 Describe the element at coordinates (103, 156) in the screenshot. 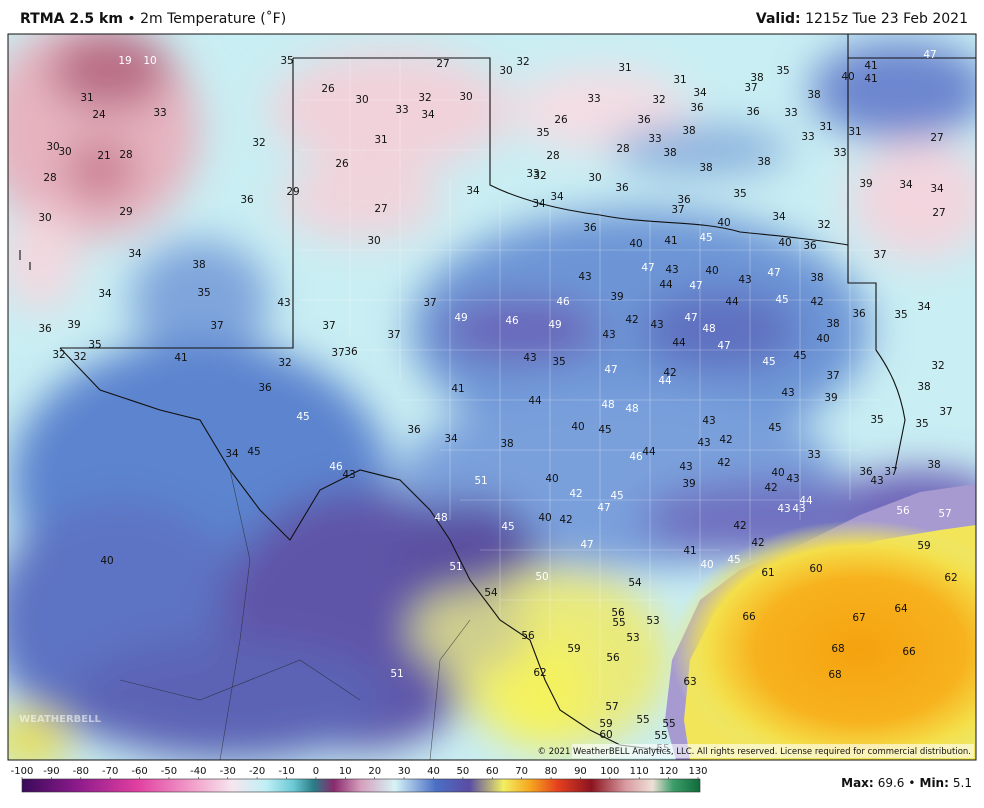

I see `station-temp: 21` at that location.